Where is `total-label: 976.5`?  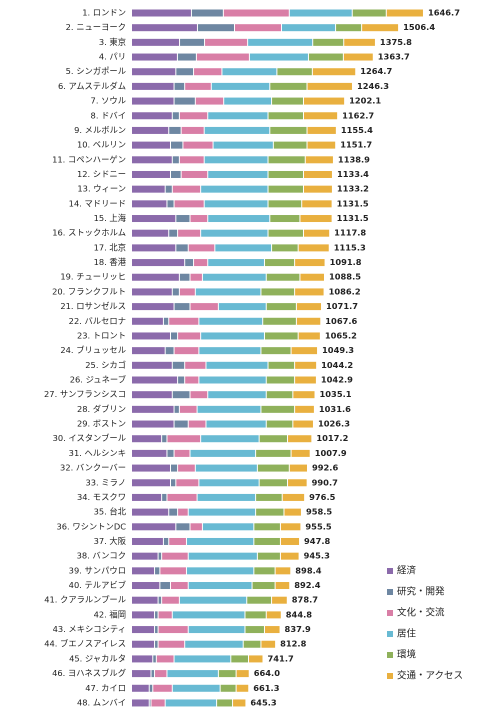 total-label: 976.5 is located at coordinates (322, 497).